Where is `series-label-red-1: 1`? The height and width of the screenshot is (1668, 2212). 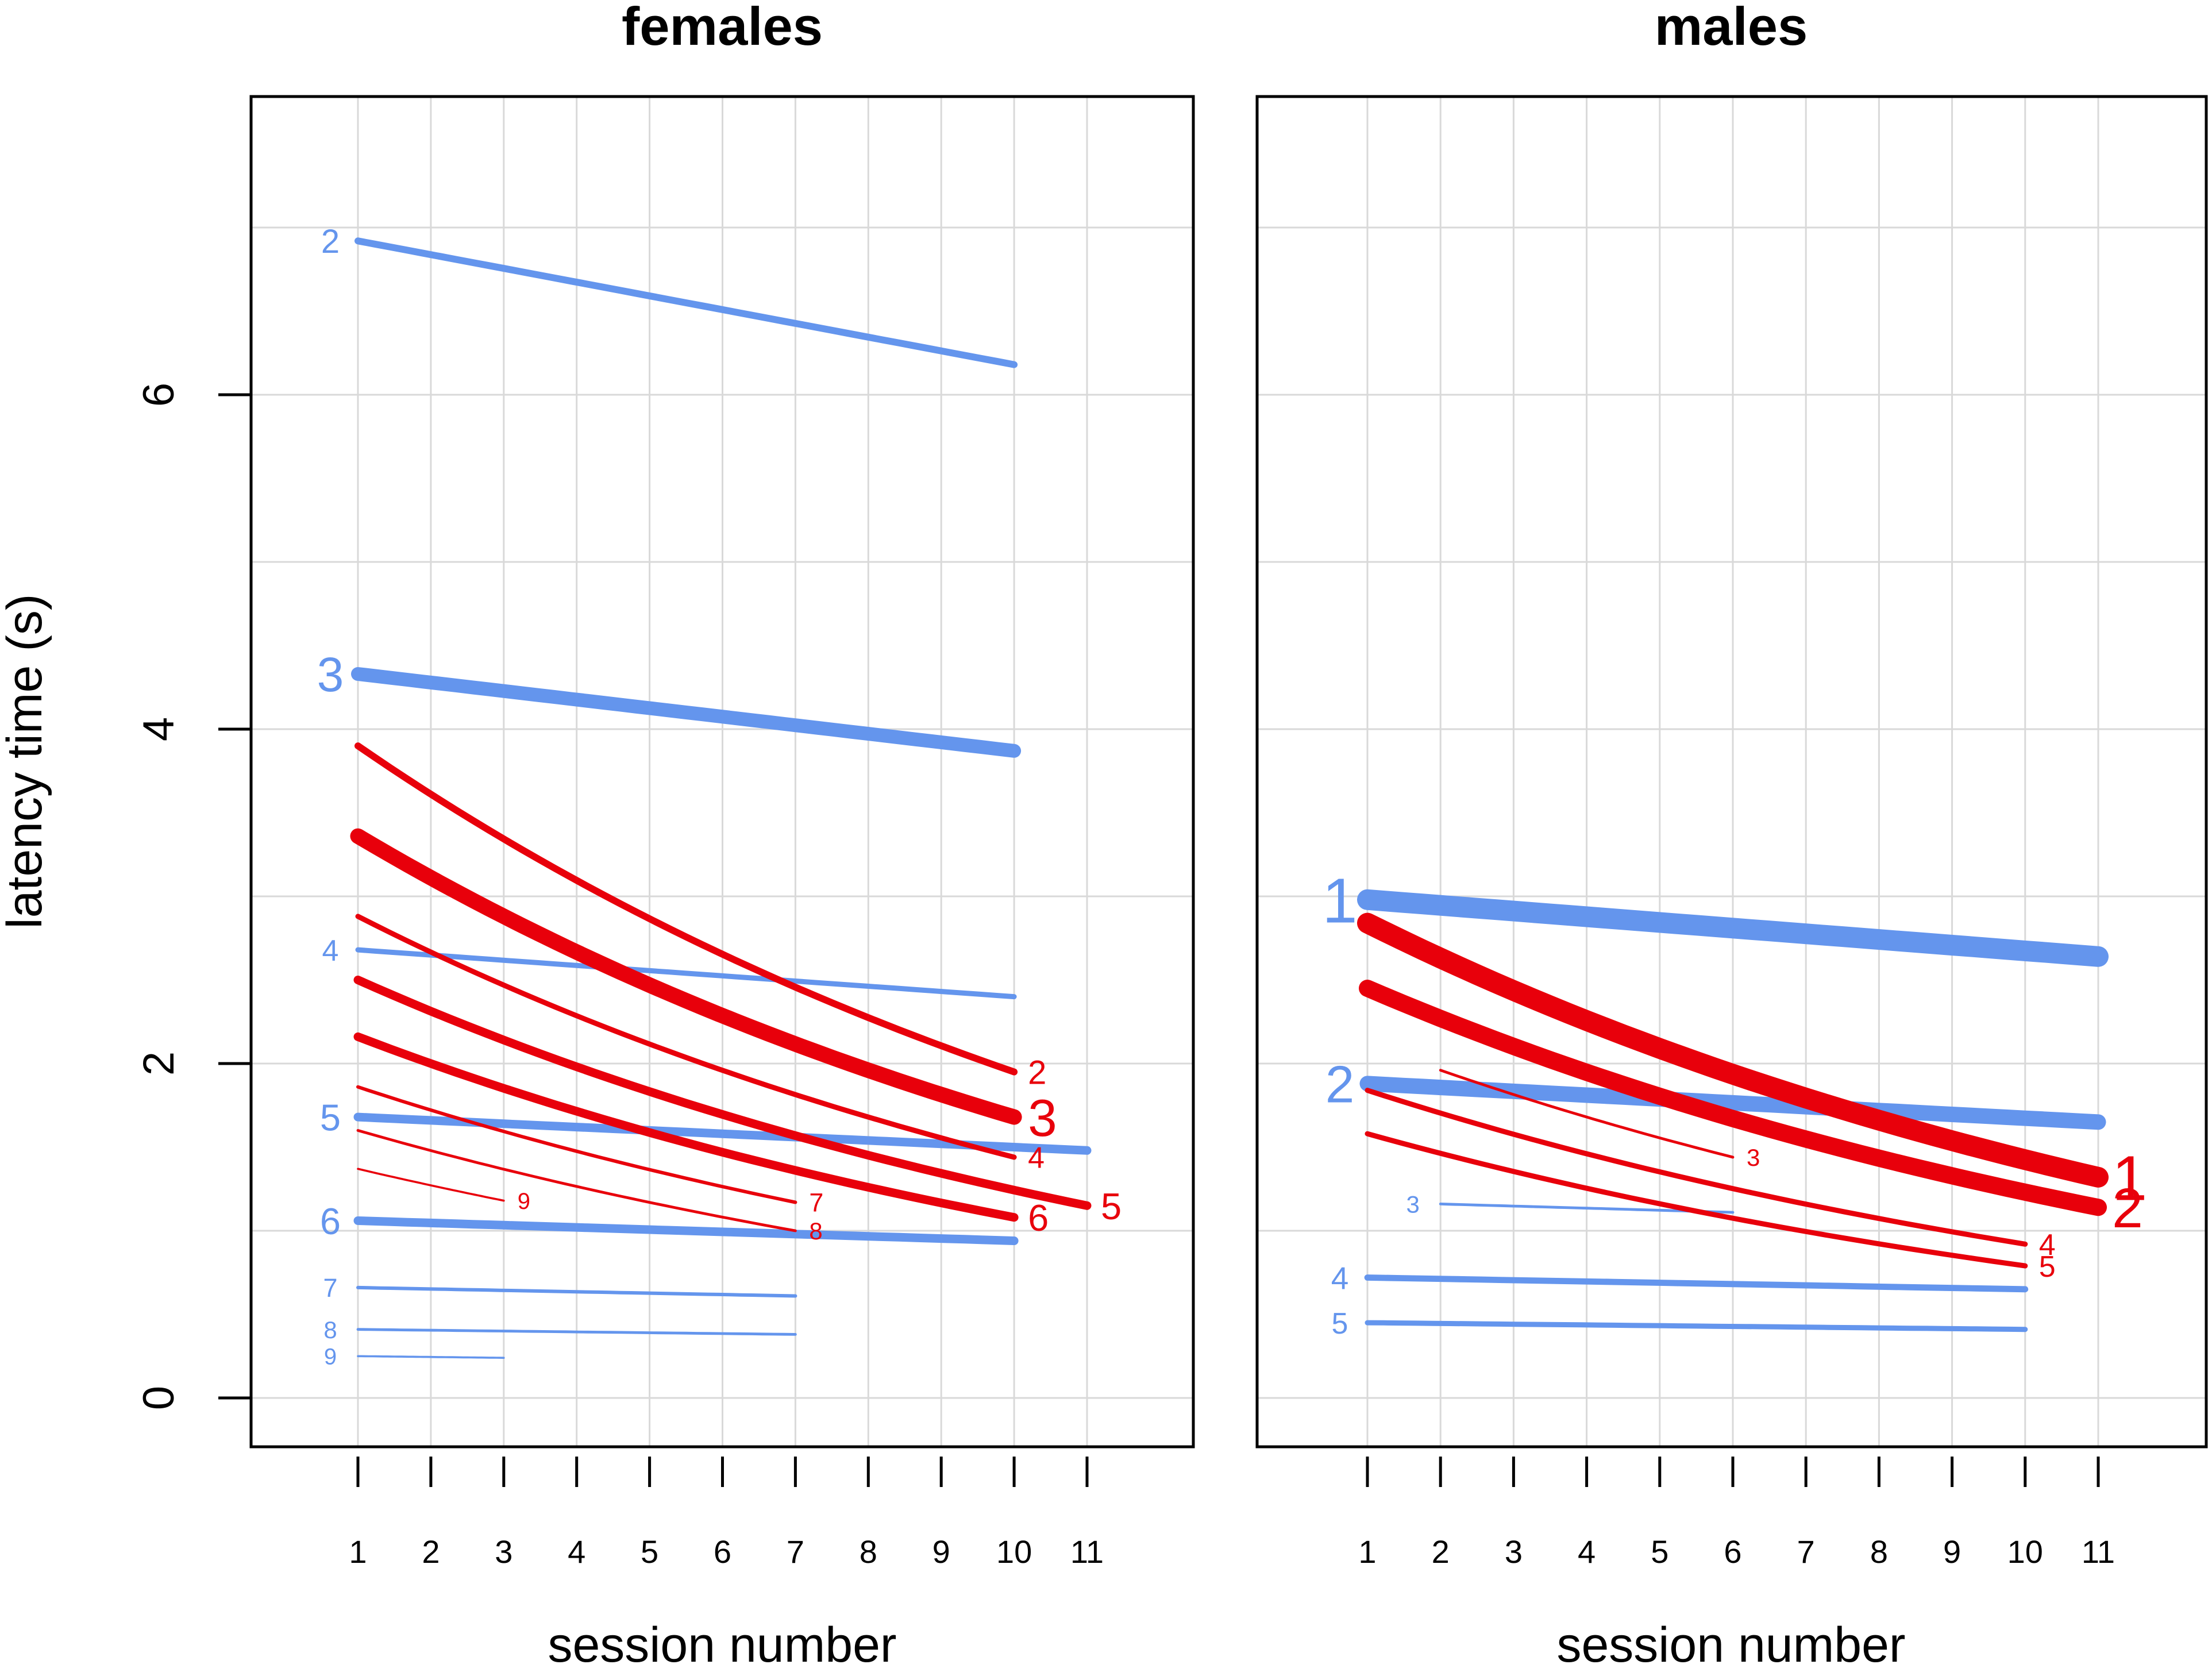
series-label-red-1: 1 is located at coordinates (2129, 1179).